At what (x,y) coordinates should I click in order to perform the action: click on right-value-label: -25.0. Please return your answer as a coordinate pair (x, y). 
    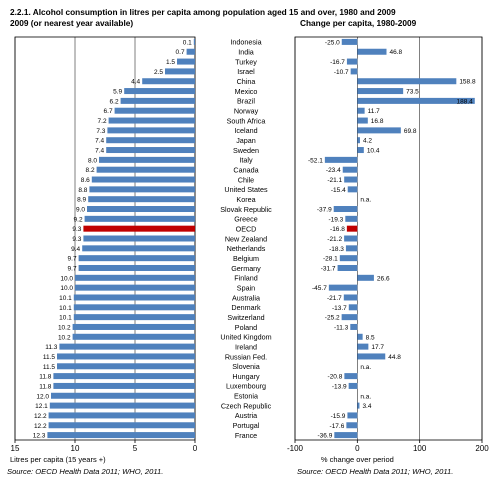
    Looking at the image, I should click on (332, 42).